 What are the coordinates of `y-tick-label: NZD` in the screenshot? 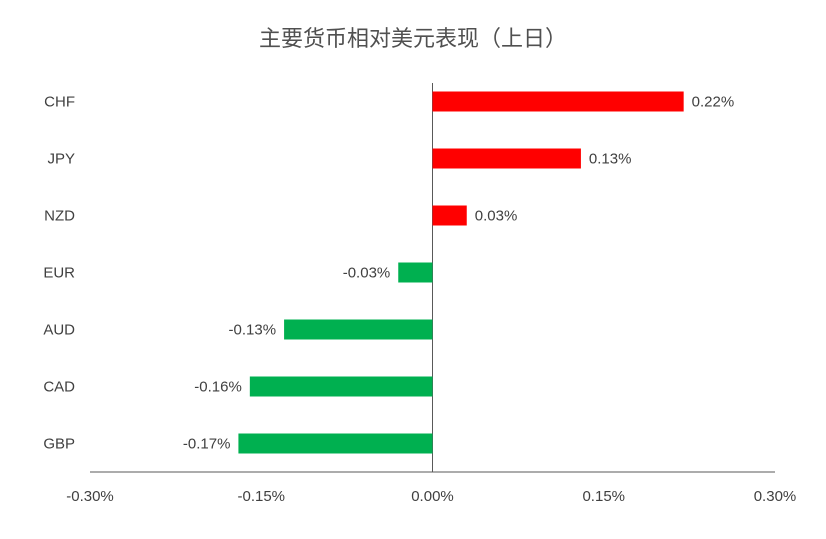 It's located at (59, 215).